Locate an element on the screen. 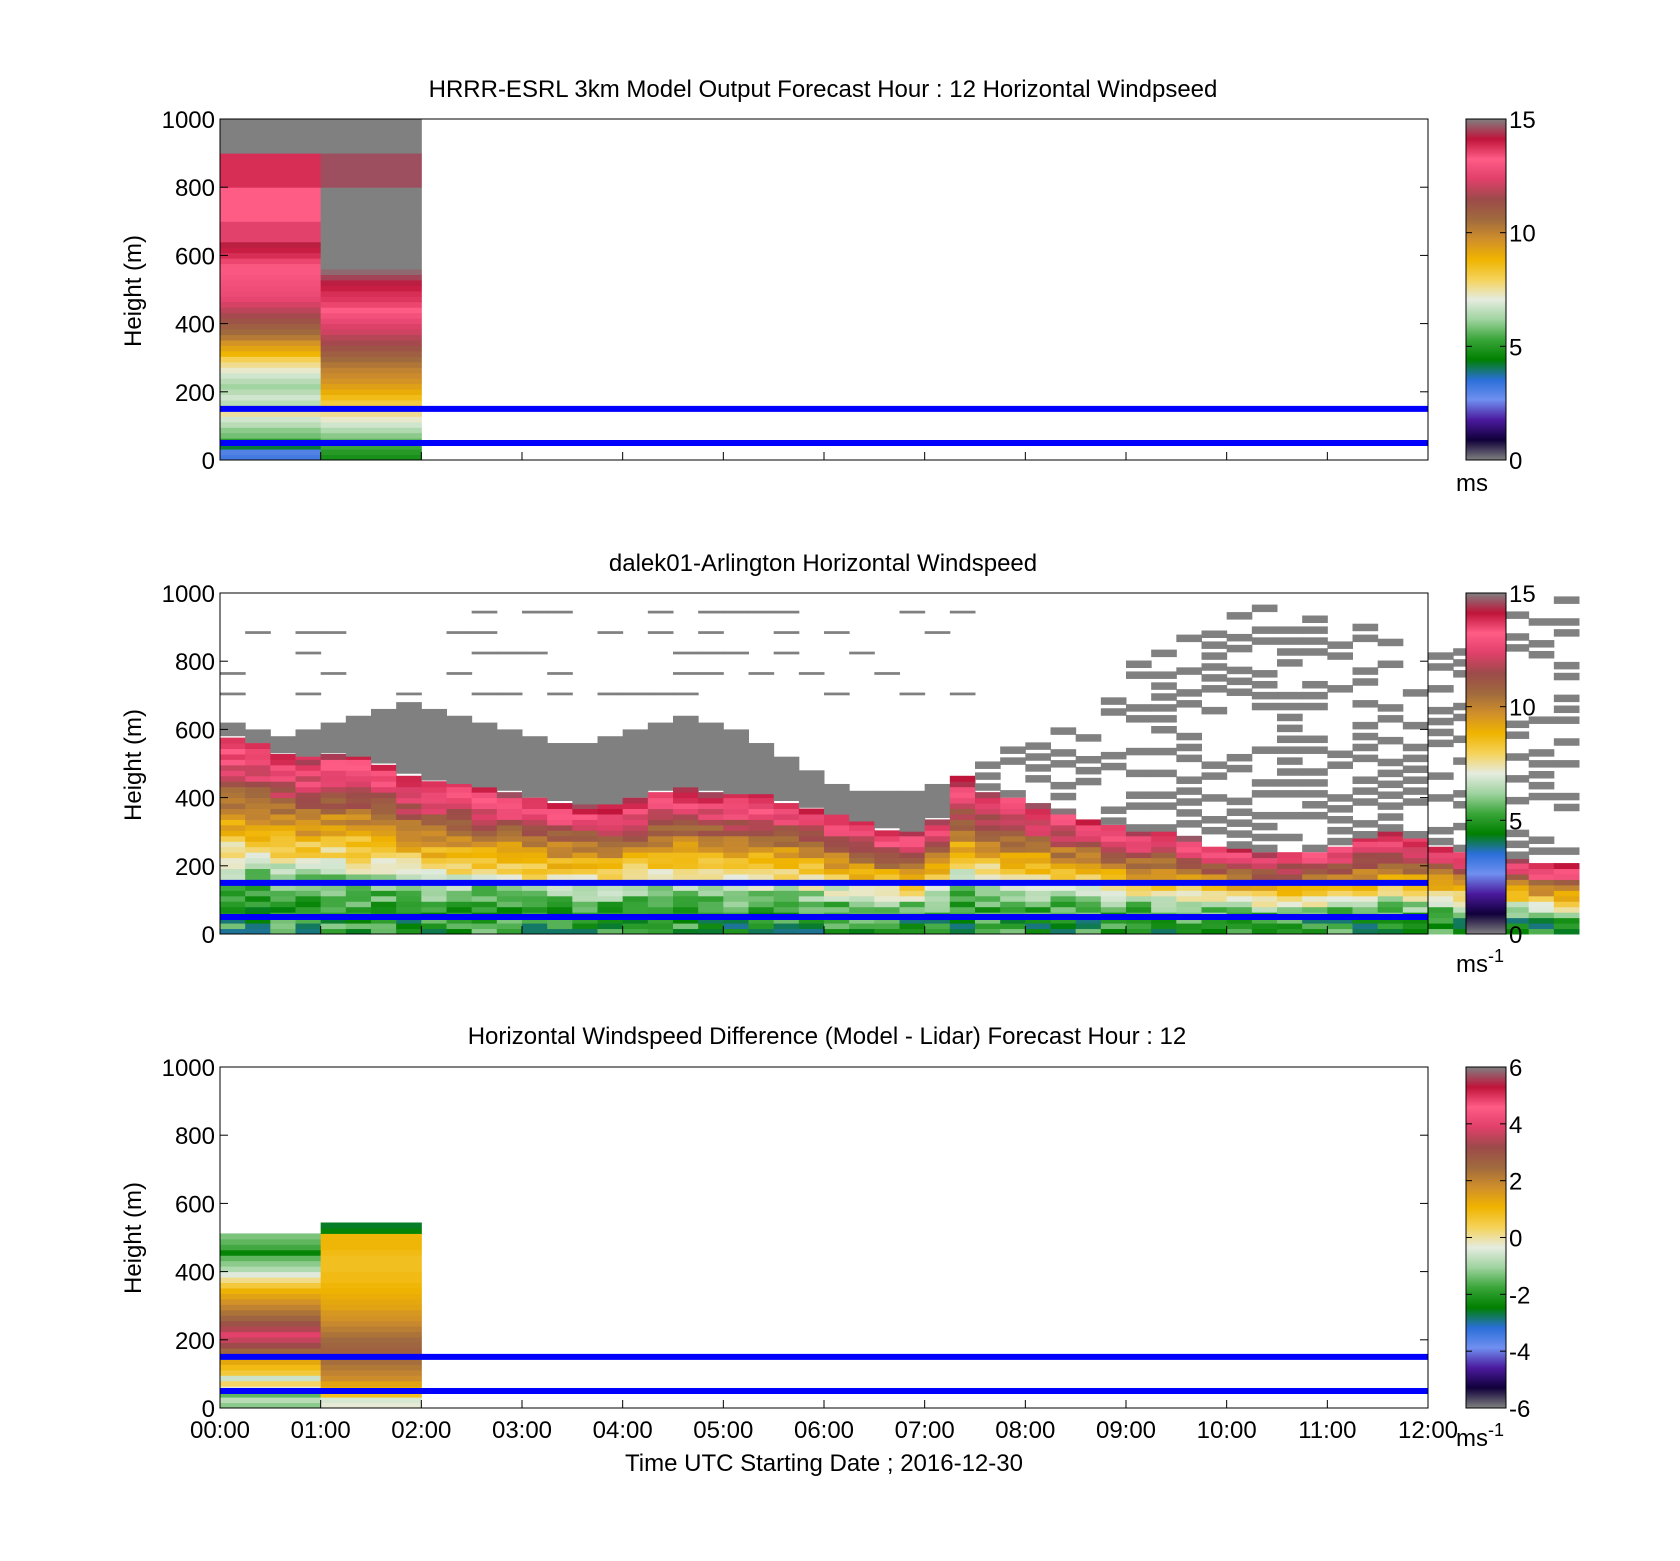  x-tick-label: 07:00 is located at coordinates (925, 1430).